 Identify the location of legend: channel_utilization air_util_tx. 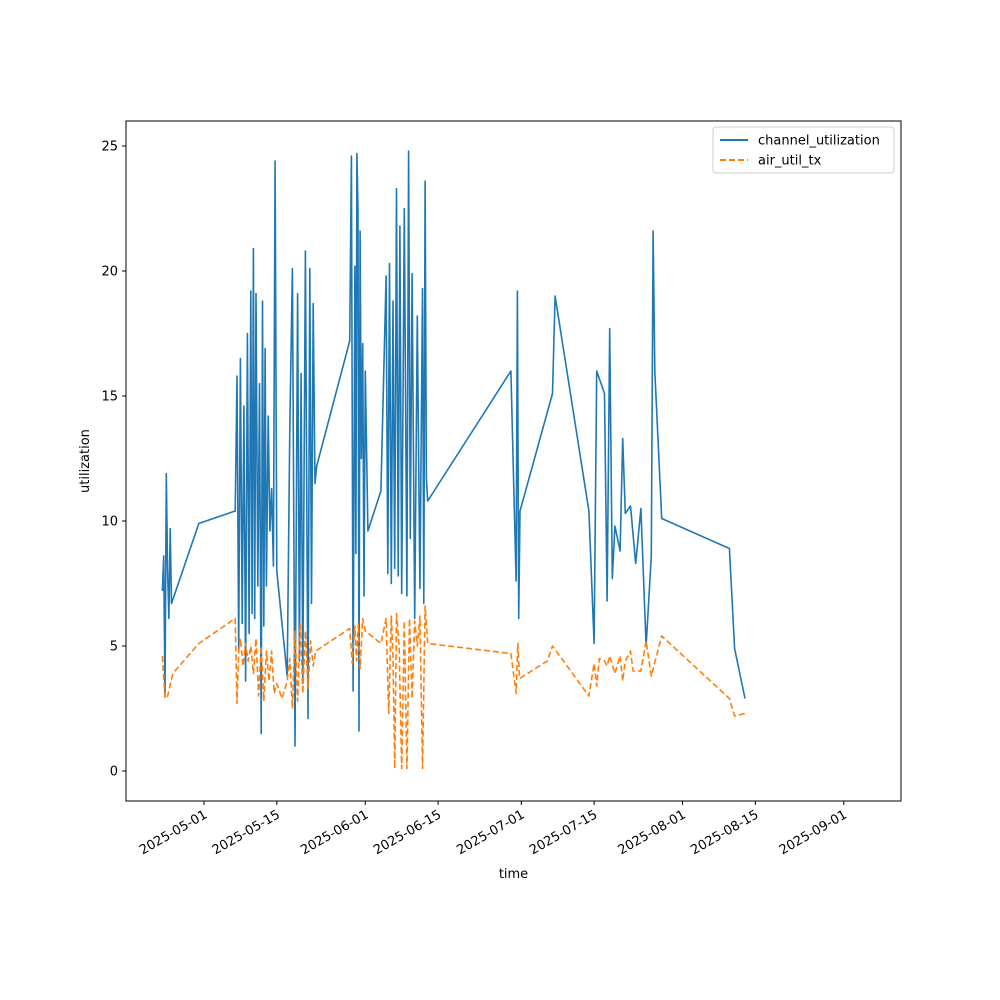
(803, 150).